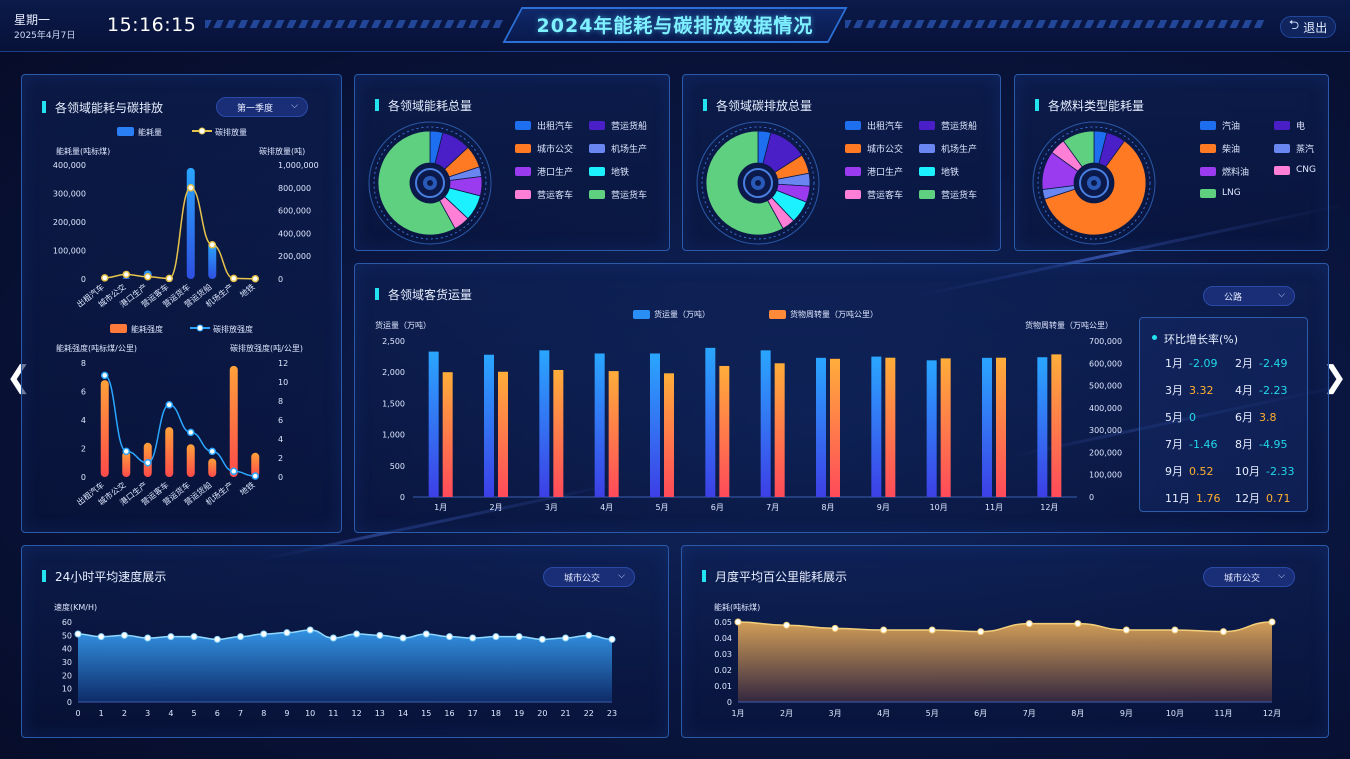 The height and width of the screenshot is (759, 1350). Describe the element at coordinates (283, 363) in the screenshot. I see `y2-tick: 12` at that location.